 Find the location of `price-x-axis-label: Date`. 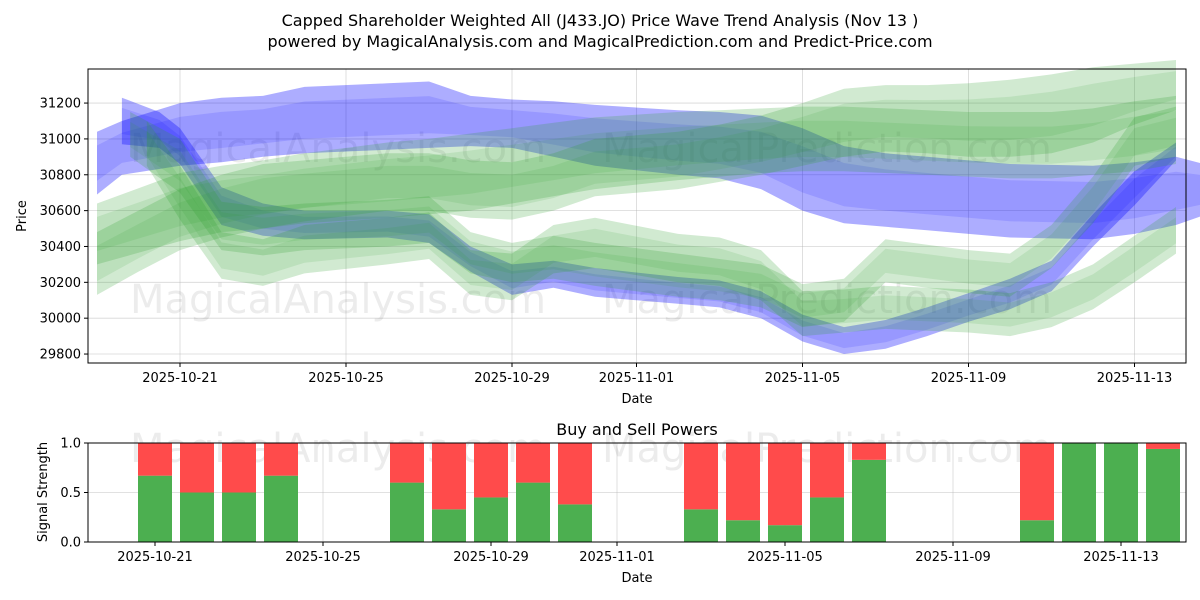

price-x-axis-label: Date is located at coordinates (636, 399).